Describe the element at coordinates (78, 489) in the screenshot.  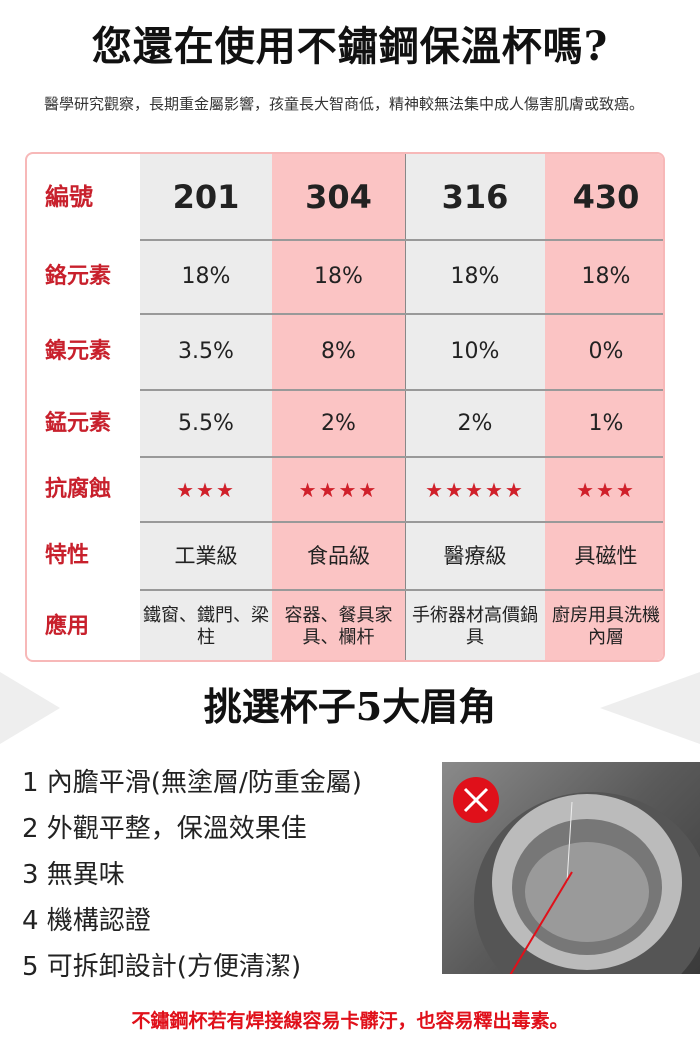
I see `row-label: 抗腐蝕` at that location.